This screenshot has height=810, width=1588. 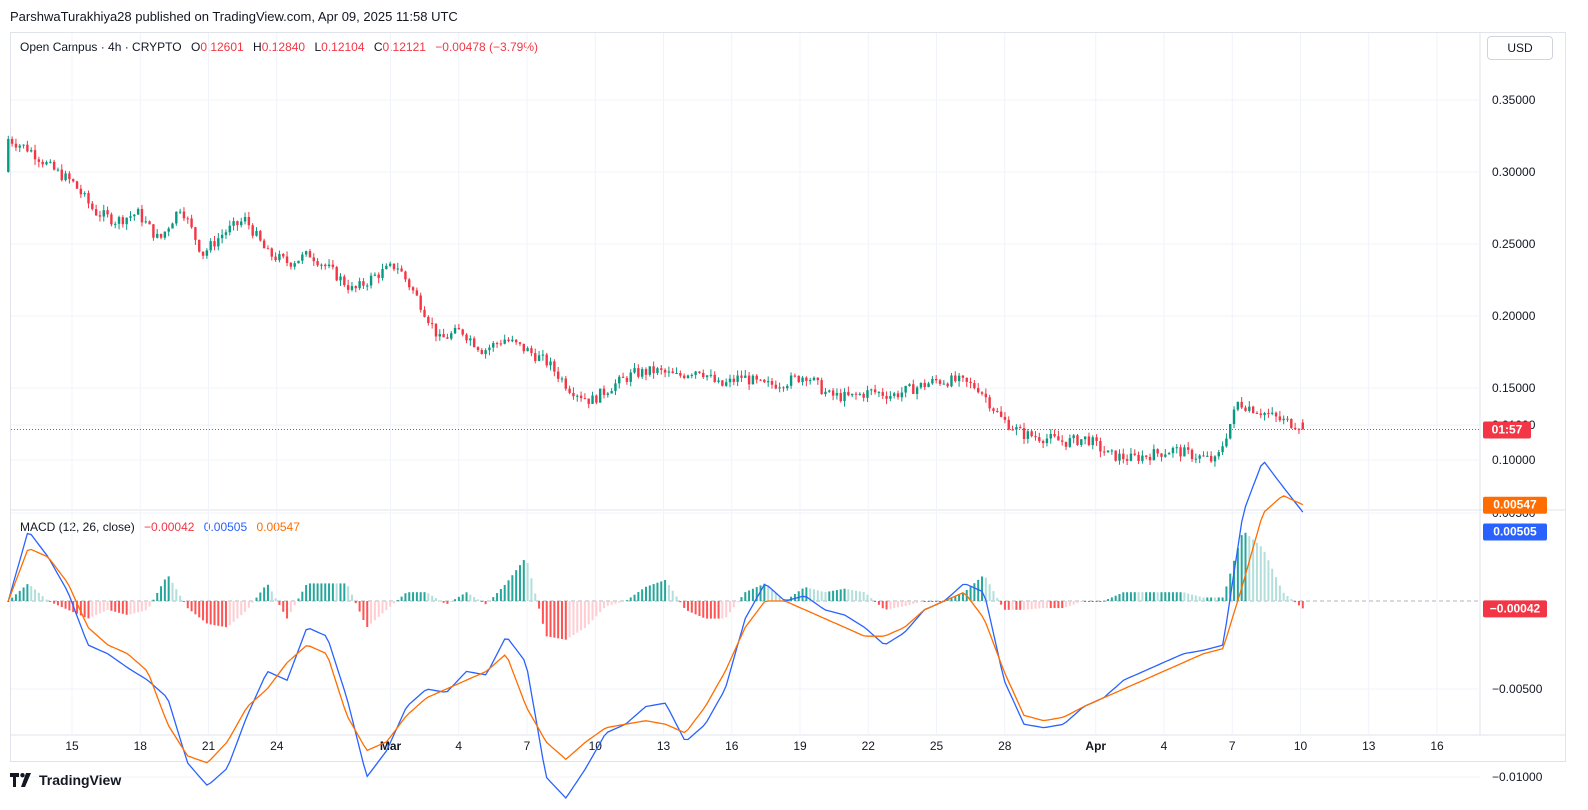 What do you see at coordinates (1520, 48) in the screenshot?
I see `currency-button: USD` at bounding box center [1520, 48].